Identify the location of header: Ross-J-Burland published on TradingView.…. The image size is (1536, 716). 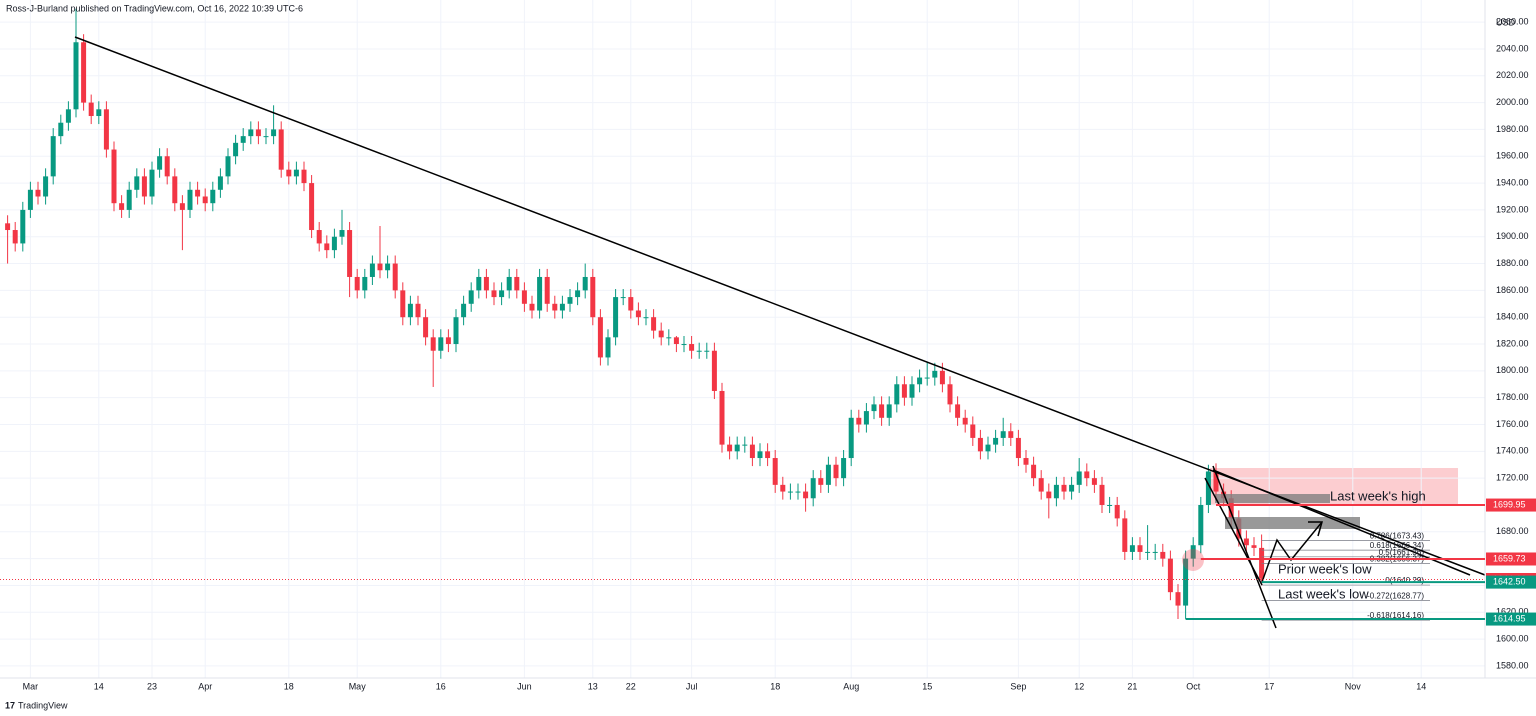
(154, 8).